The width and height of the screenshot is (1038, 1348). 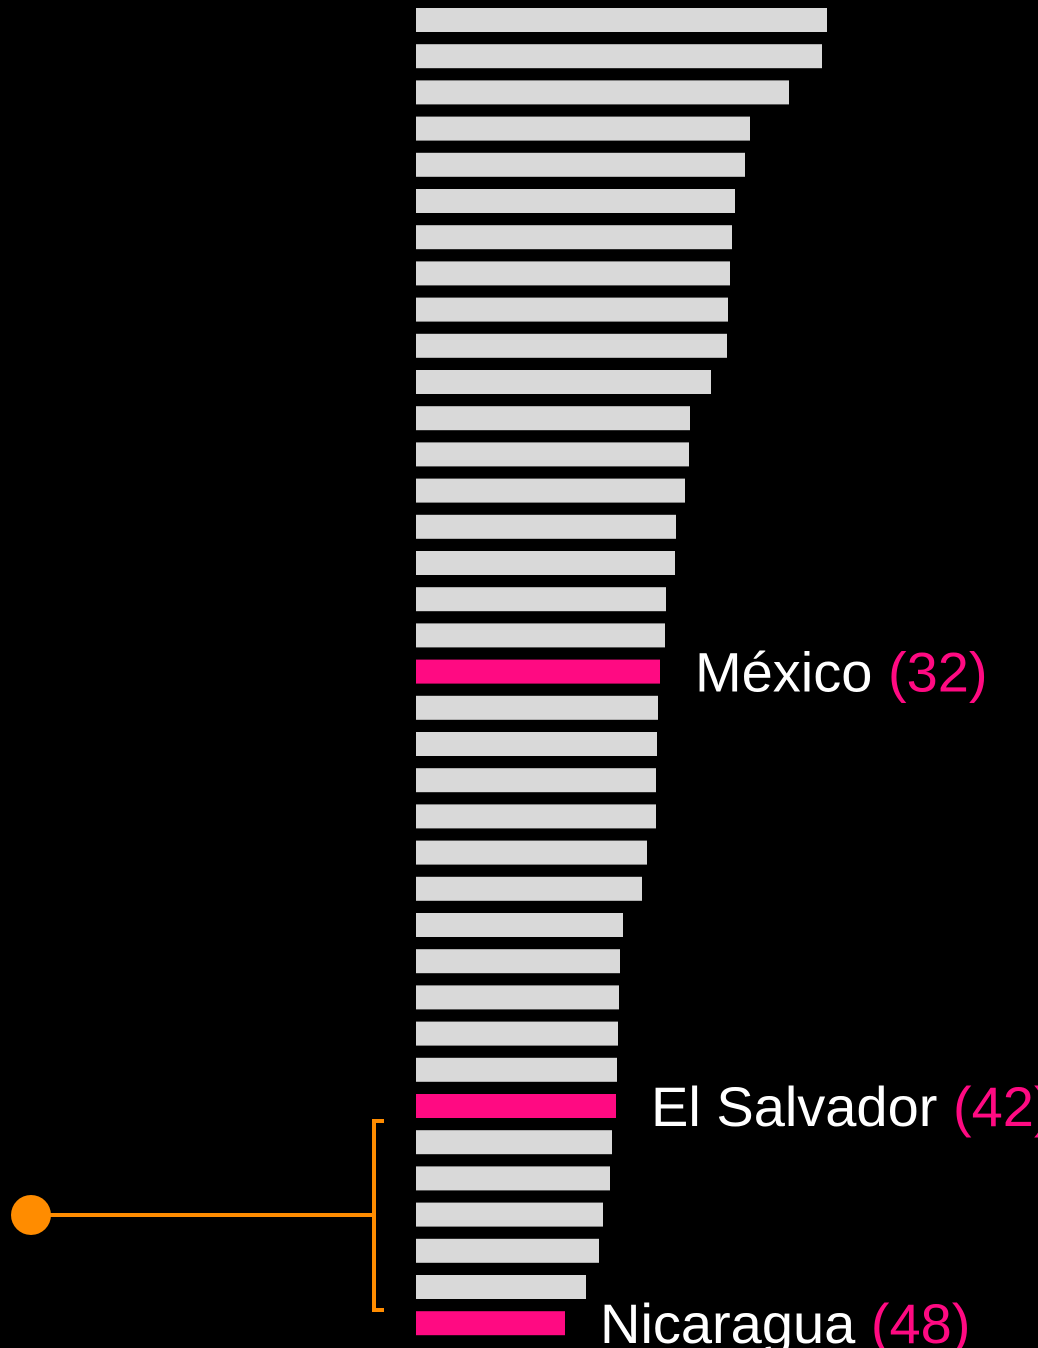 What do you see at coordinates (794, 1106) in the screenshot?
I see `country-name: El Salvador` at bounding box center [794, 1106].